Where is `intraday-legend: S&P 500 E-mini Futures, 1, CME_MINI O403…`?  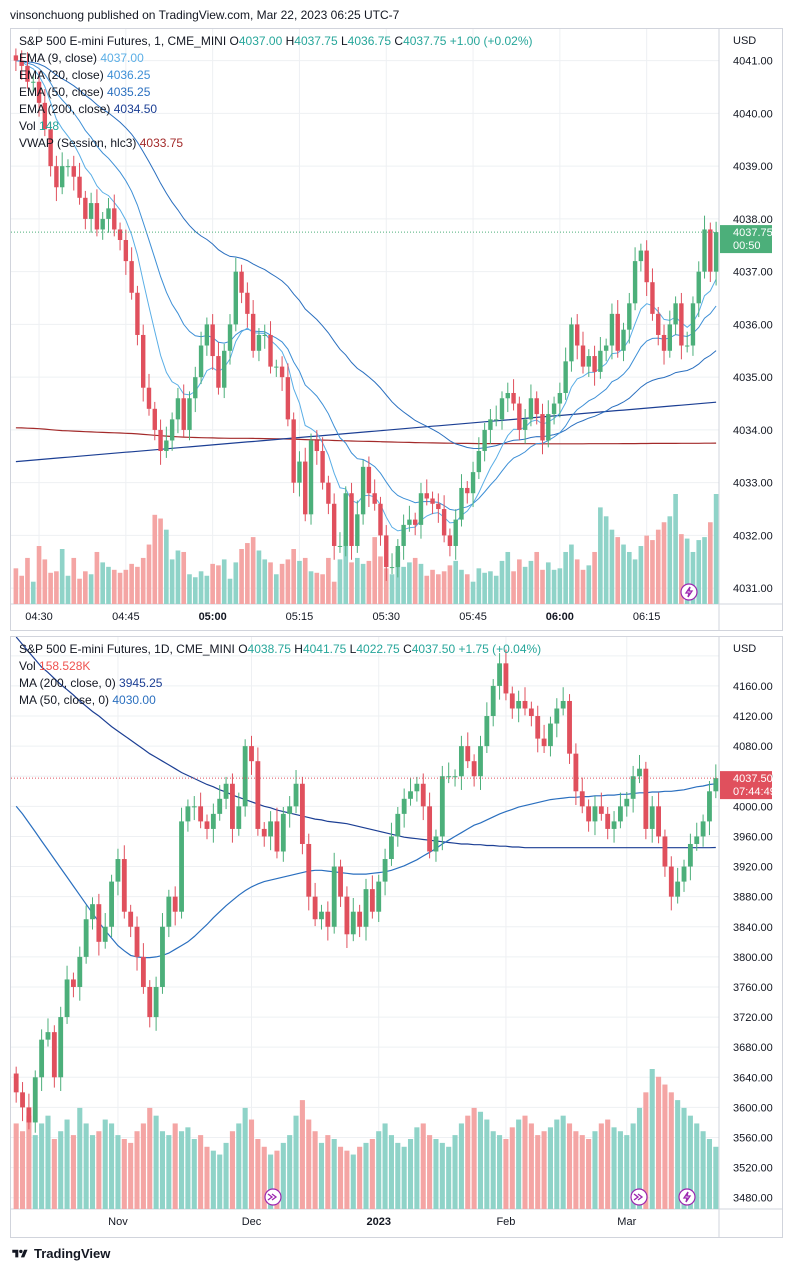
intraday-legend: S&P 500 E-mini Futures, 1, CME_MINI O403… is located at coordinates (276, 92).